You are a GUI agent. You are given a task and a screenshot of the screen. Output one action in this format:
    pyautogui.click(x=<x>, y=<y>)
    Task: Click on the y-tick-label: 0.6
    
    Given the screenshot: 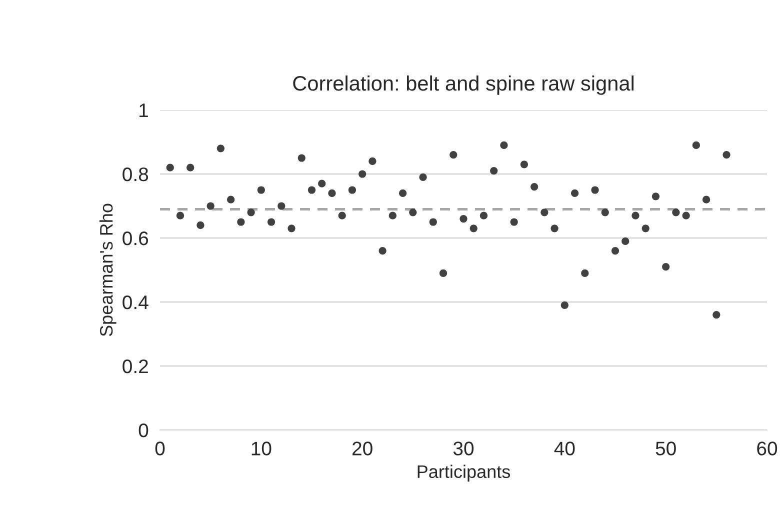 What is the action you would take?
    pyautogui.click(x=135, y=238)
    